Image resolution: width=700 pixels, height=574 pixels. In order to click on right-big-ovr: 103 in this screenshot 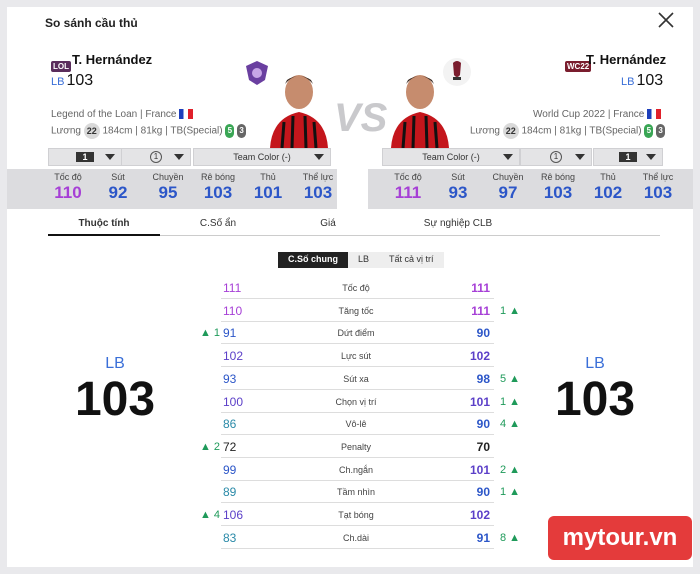, I will do `click(595, 399)`.